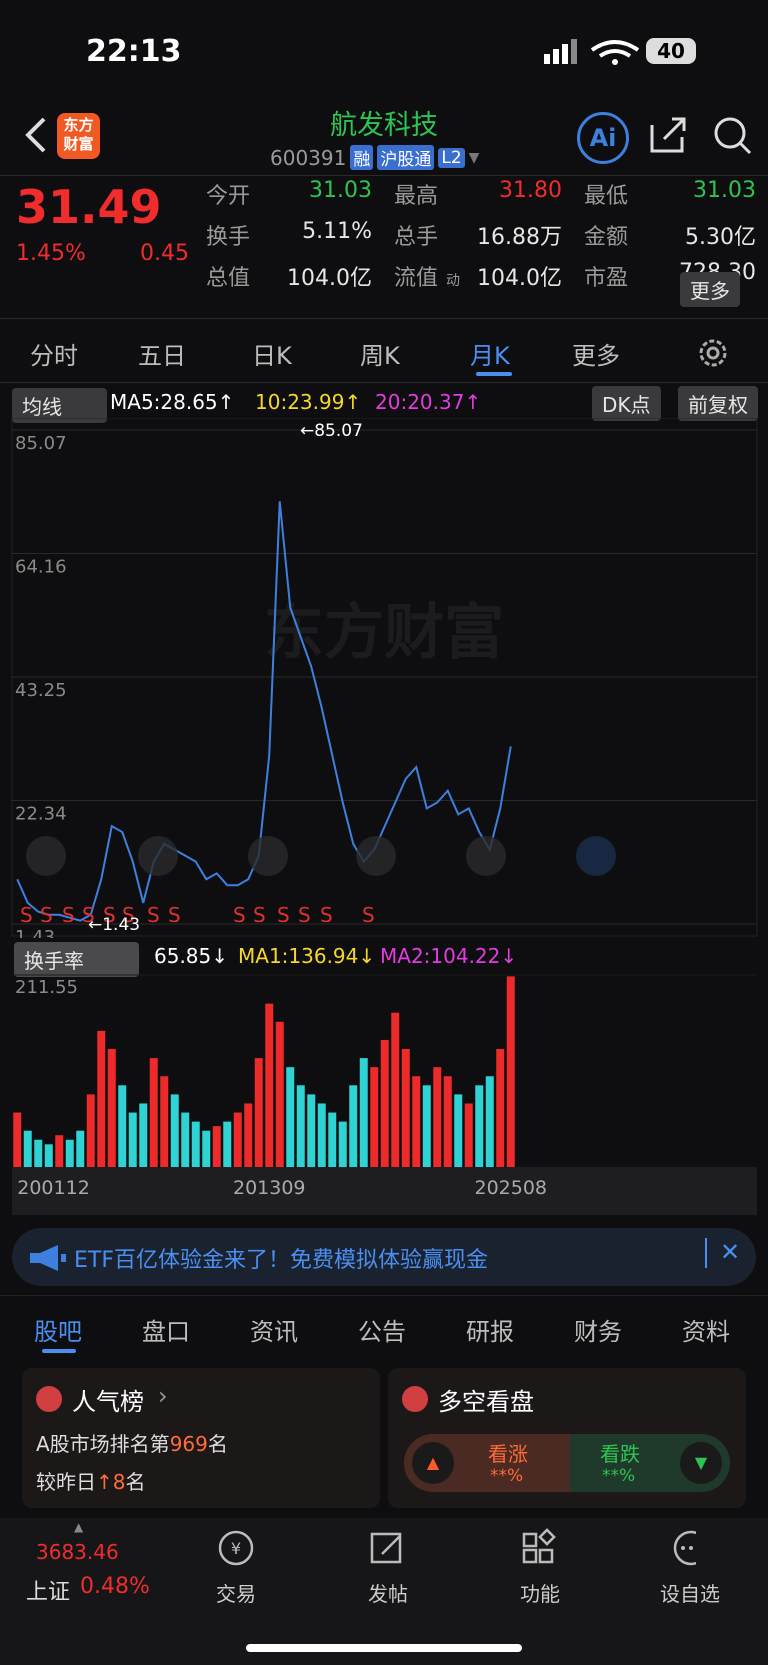 Image resolution: width=768 pixels, height=1665 pixels. I want to click on popularity-card: 人气榜 › A股市场排名第969名 较昨日↑8名, so click(201, 1438).